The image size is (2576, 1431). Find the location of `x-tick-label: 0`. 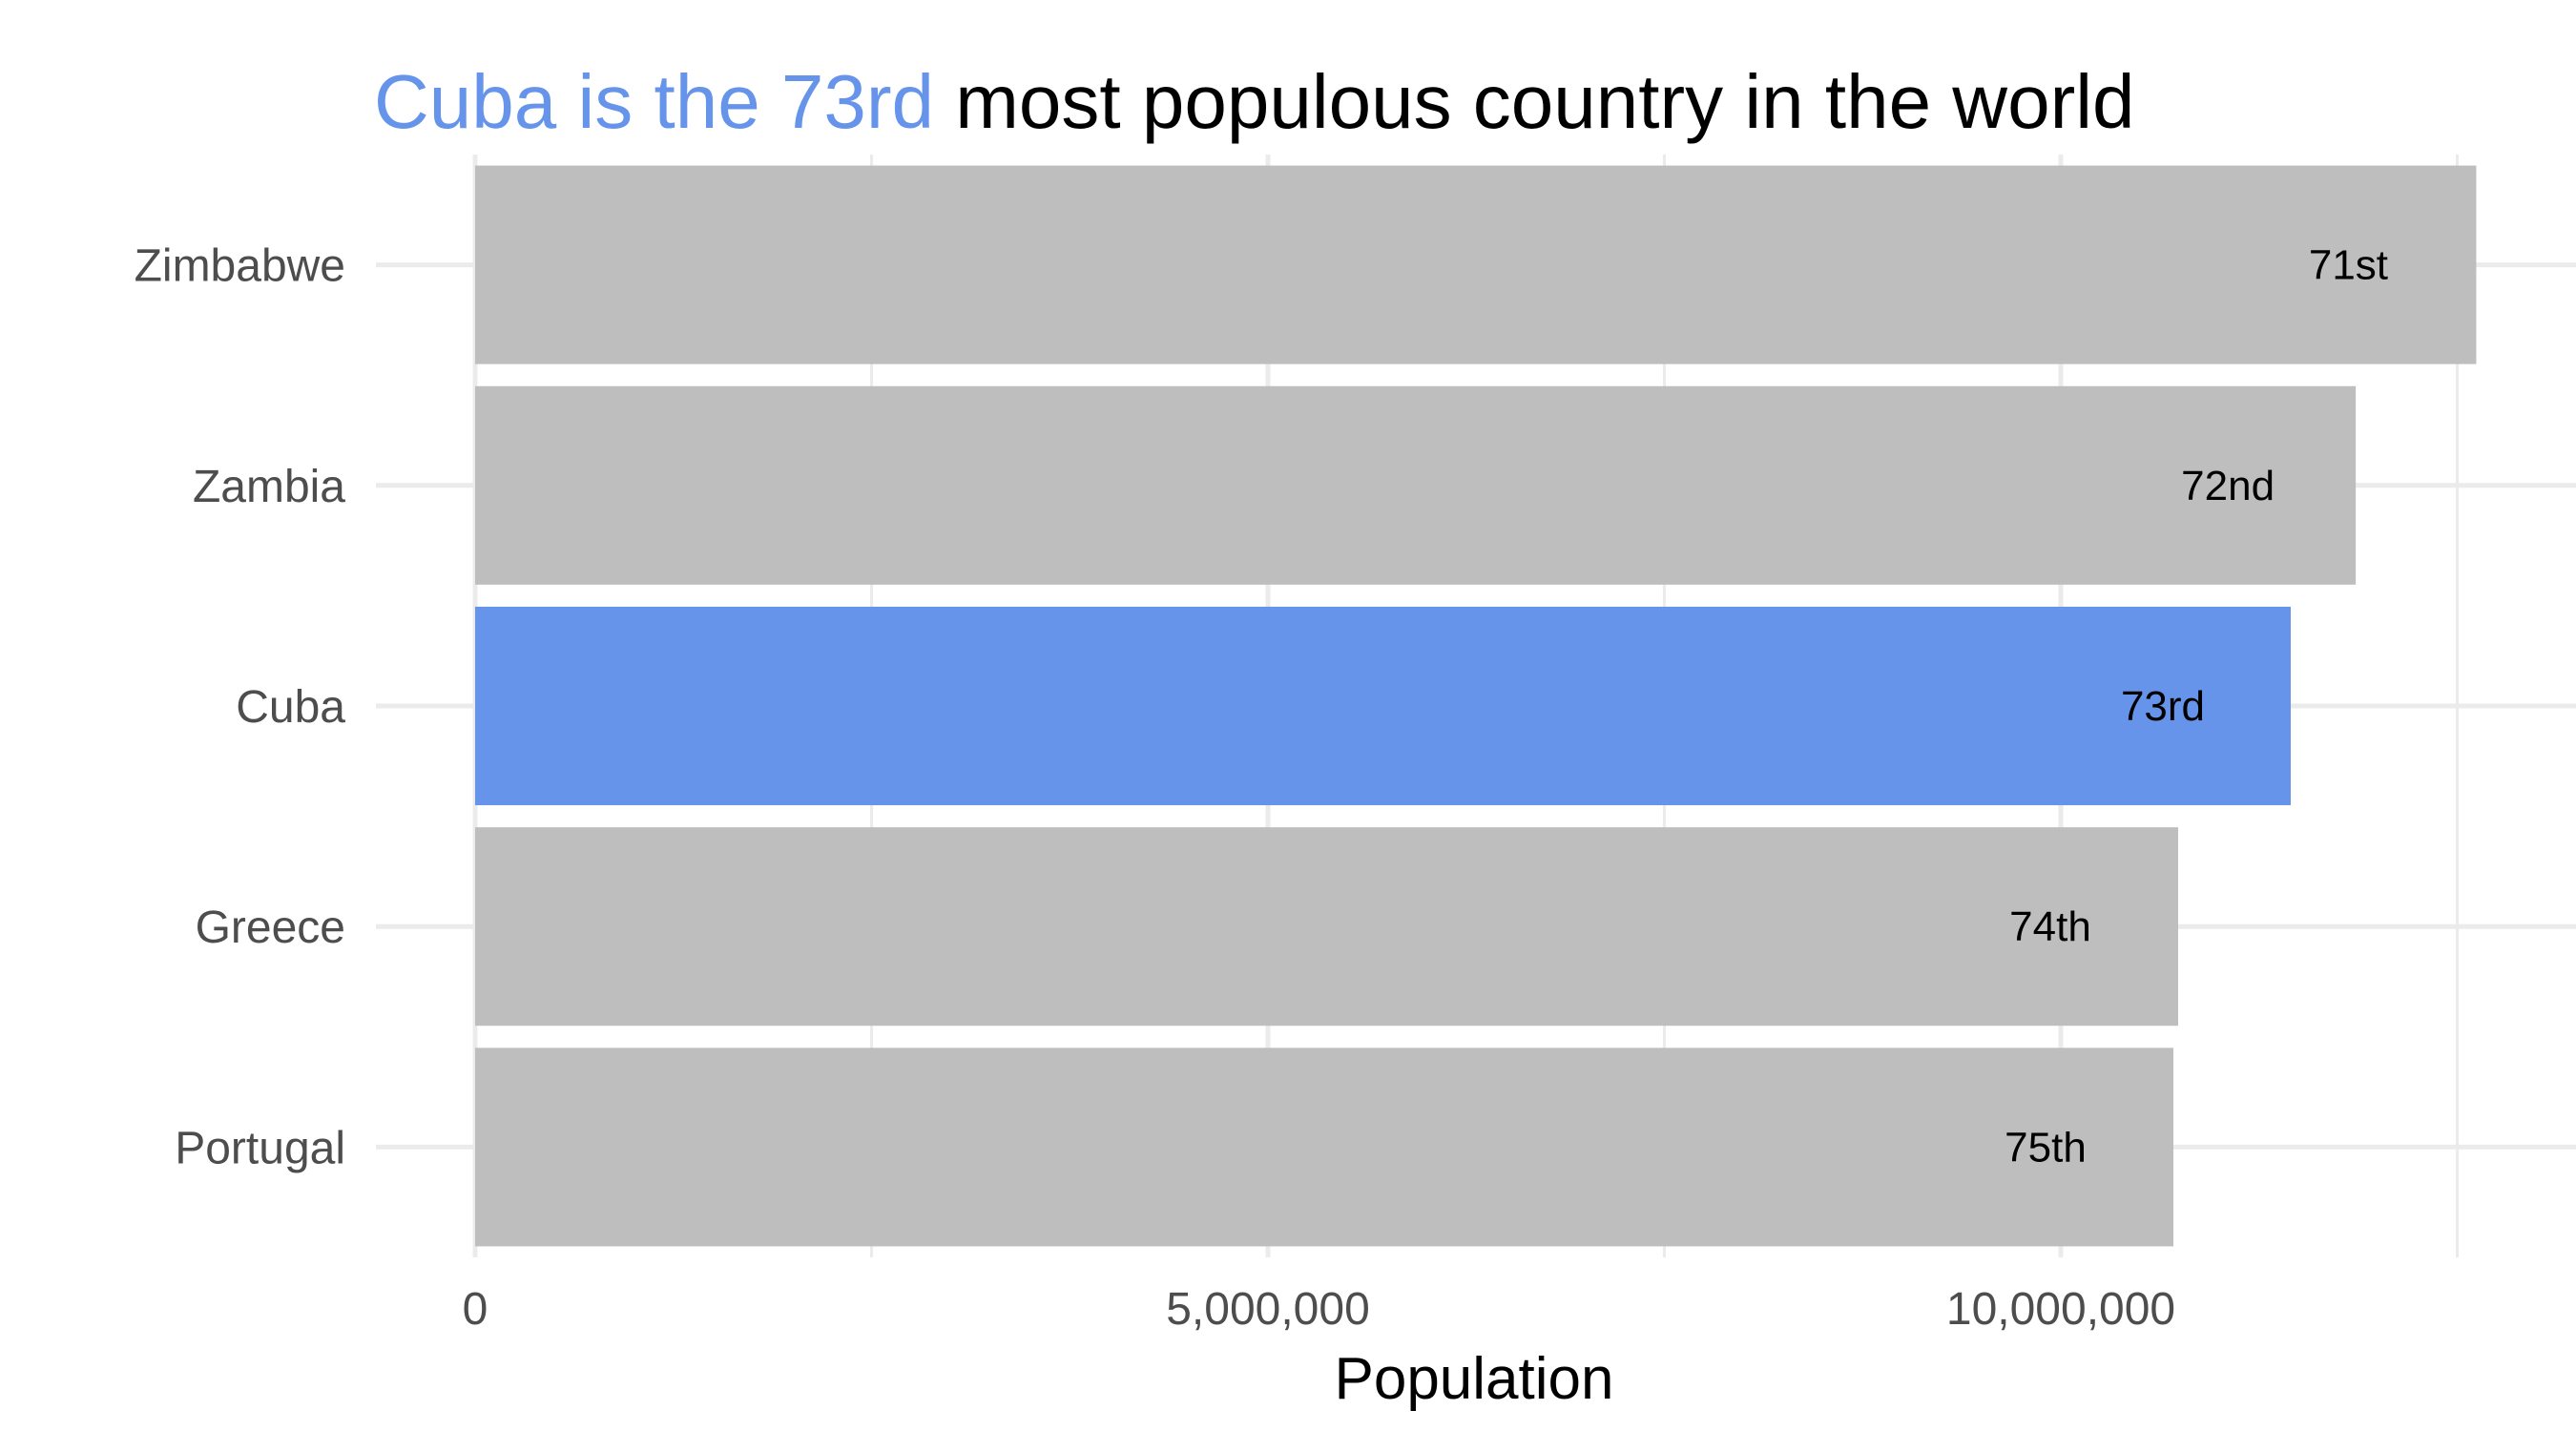

x-tick-label: 0 is located at coordinates (475, 1309).